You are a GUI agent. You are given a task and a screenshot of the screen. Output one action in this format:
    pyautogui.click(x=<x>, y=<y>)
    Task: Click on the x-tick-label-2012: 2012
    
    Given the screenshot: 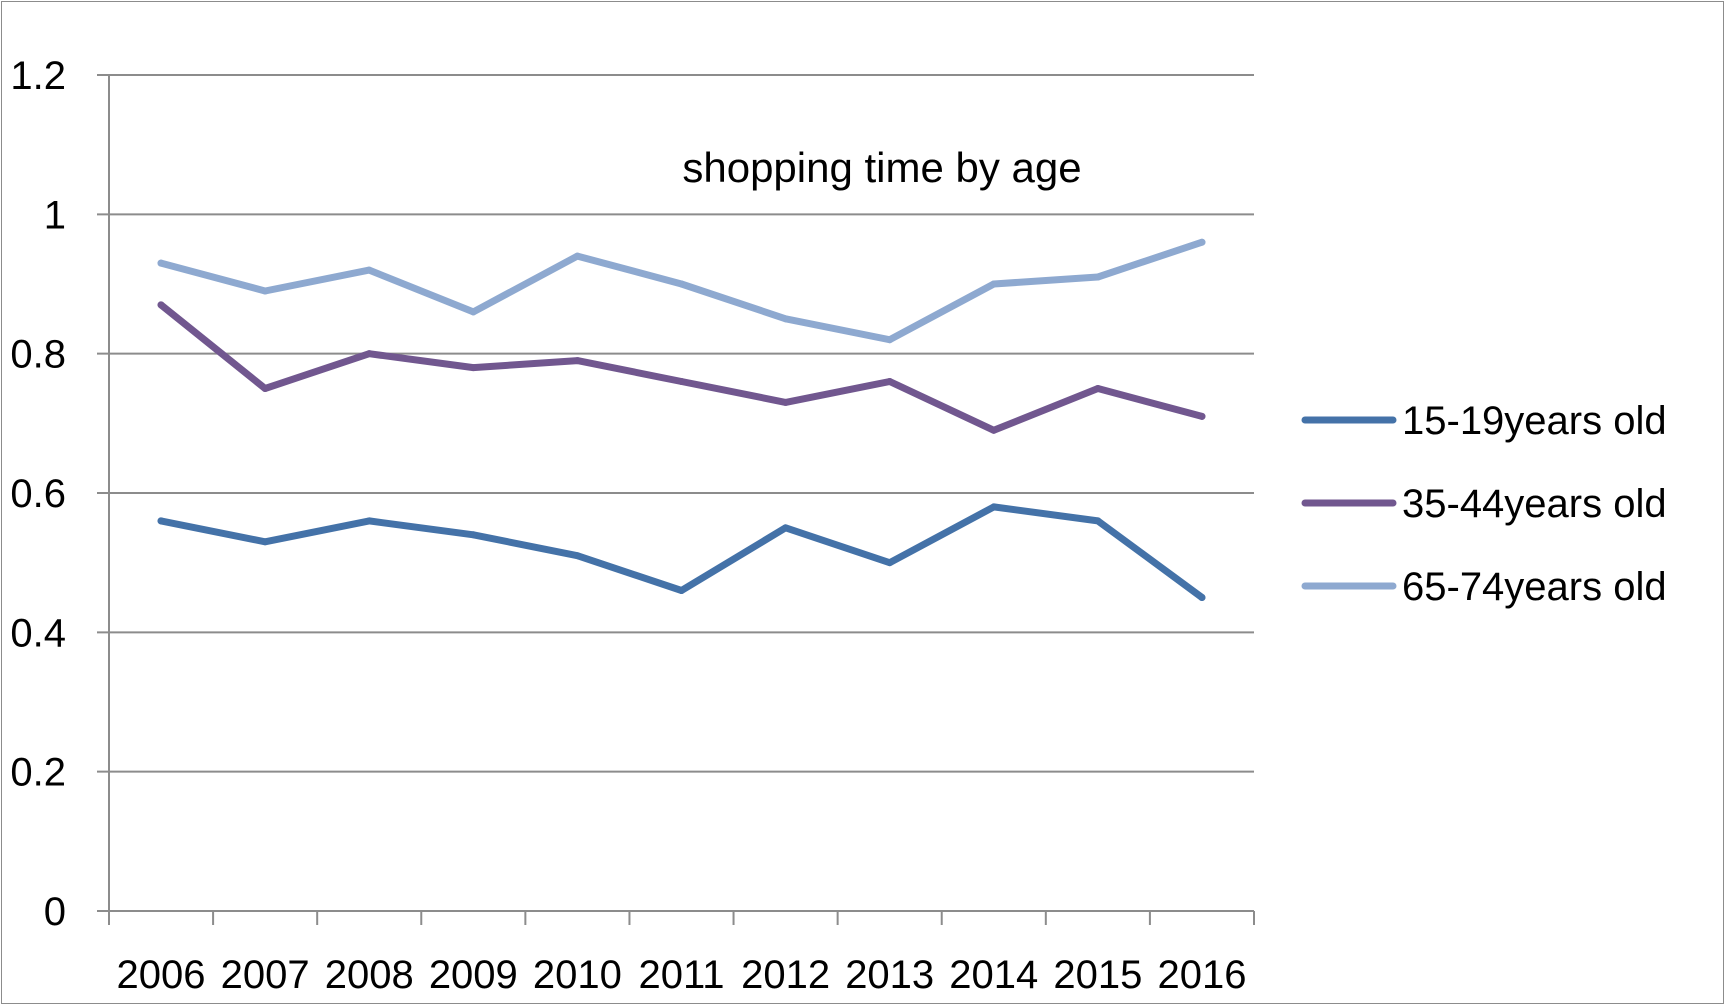 What is the action you would take?
    pyautogui.click(x=785, y=975)
    